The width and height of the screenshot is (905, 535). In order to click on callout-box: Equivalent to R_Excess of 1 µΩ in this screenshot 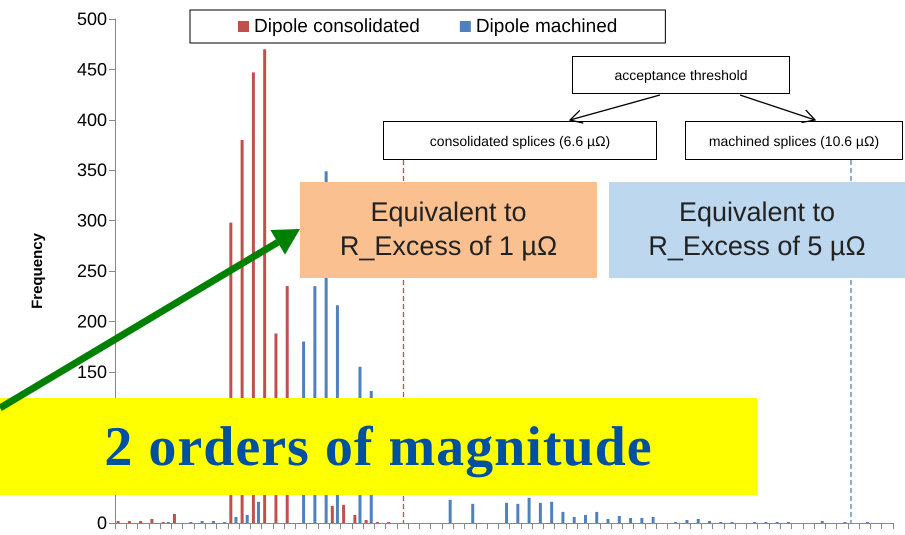, I will do `click(448, 230)`.